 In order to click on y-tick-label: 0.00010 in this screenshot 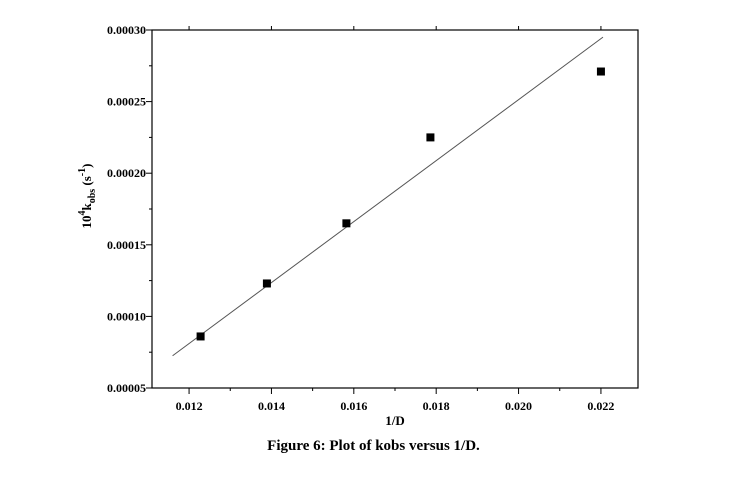, I will do `click(126, 316)`.